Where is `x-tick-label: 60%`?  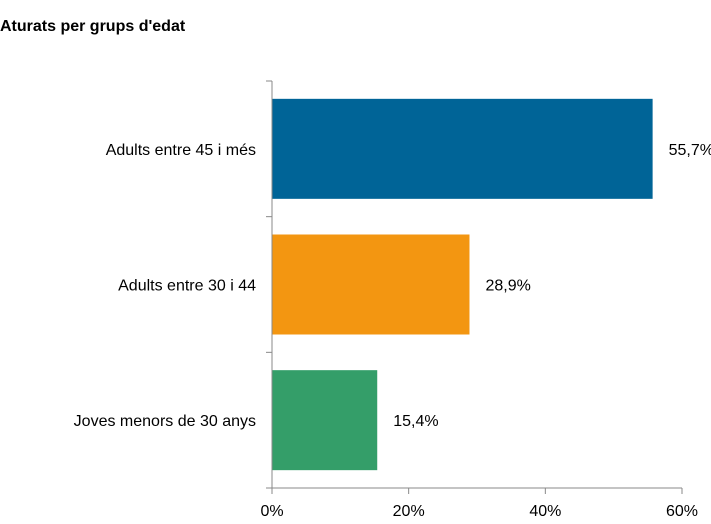
x-tick-label: 60% is located at coordinates (682, 511).